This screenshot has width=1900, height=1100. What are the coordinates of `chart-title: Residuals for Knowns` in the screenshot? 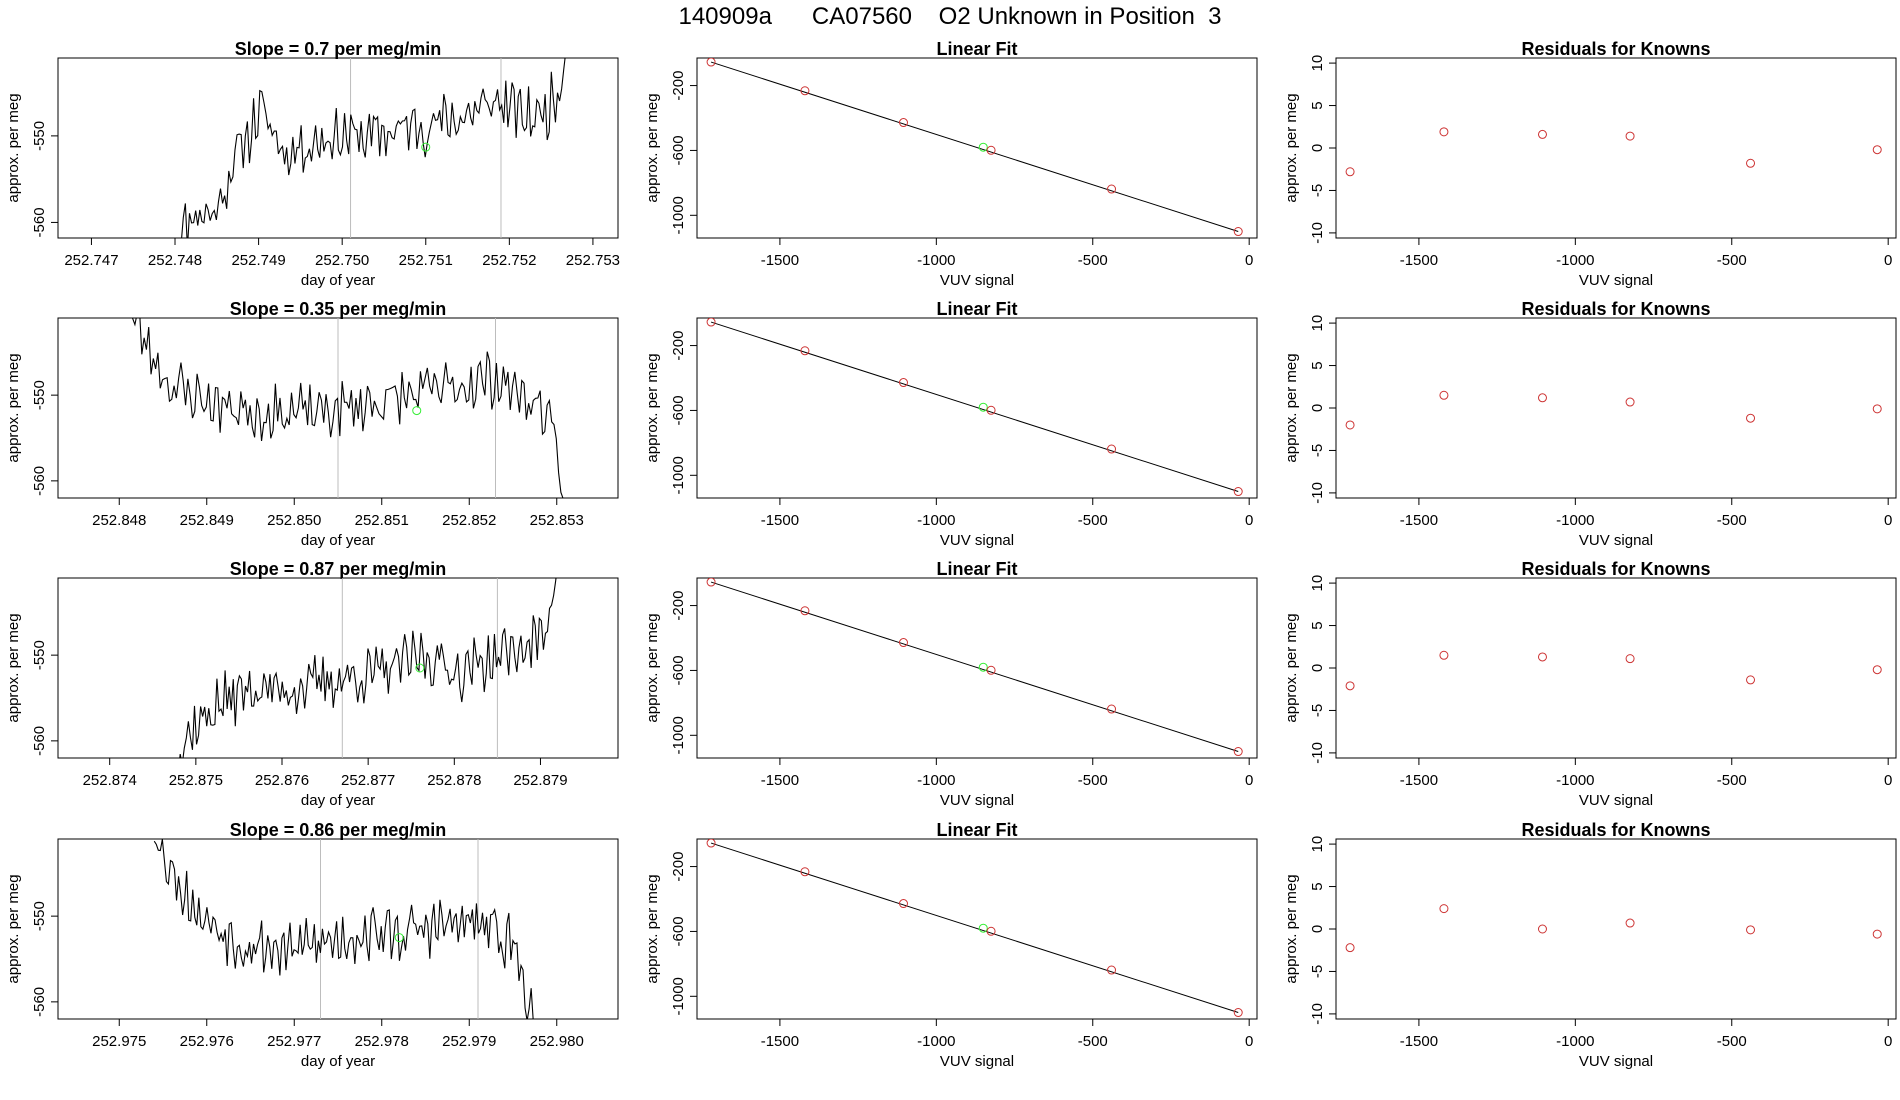 It's located at (1615, 309).